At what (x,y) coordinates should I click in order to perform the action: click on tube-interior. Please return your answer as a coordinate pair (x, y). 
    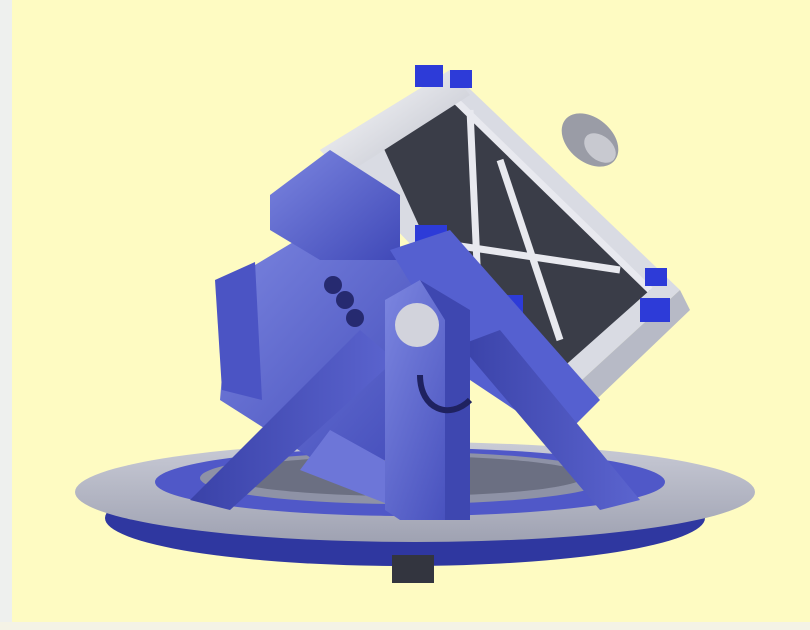
    Looking at the image, I should click on (515, 232).